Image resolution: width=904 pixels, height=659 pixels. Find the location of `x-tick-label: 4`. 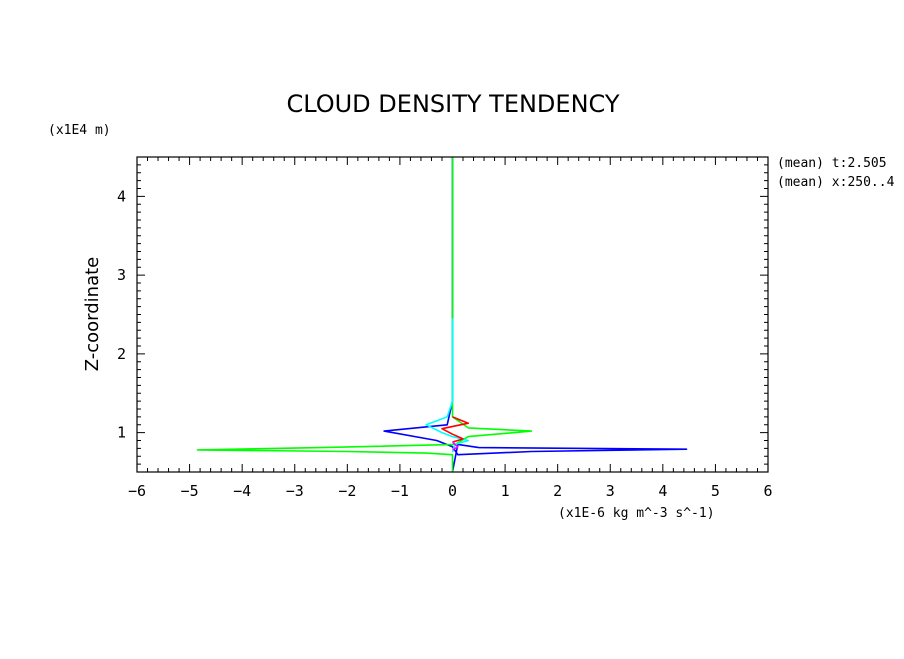

x-tick-label: 4 is located at coordinates (662, 491).